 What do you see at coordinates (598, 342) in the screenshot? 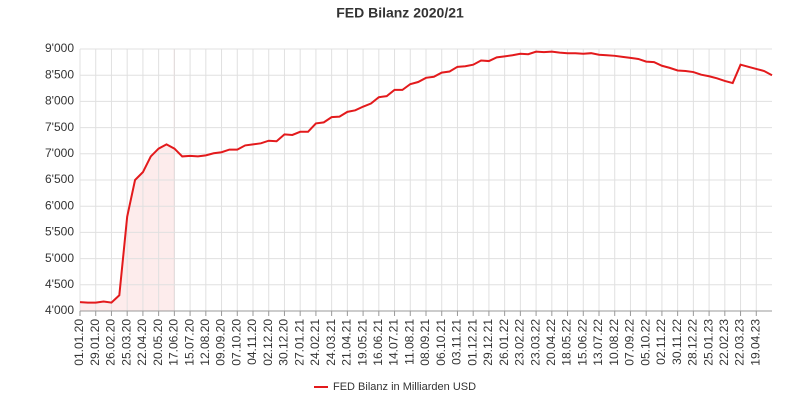
I see `x-tick-label: 13.07.22` at bounding box center [598, 342].